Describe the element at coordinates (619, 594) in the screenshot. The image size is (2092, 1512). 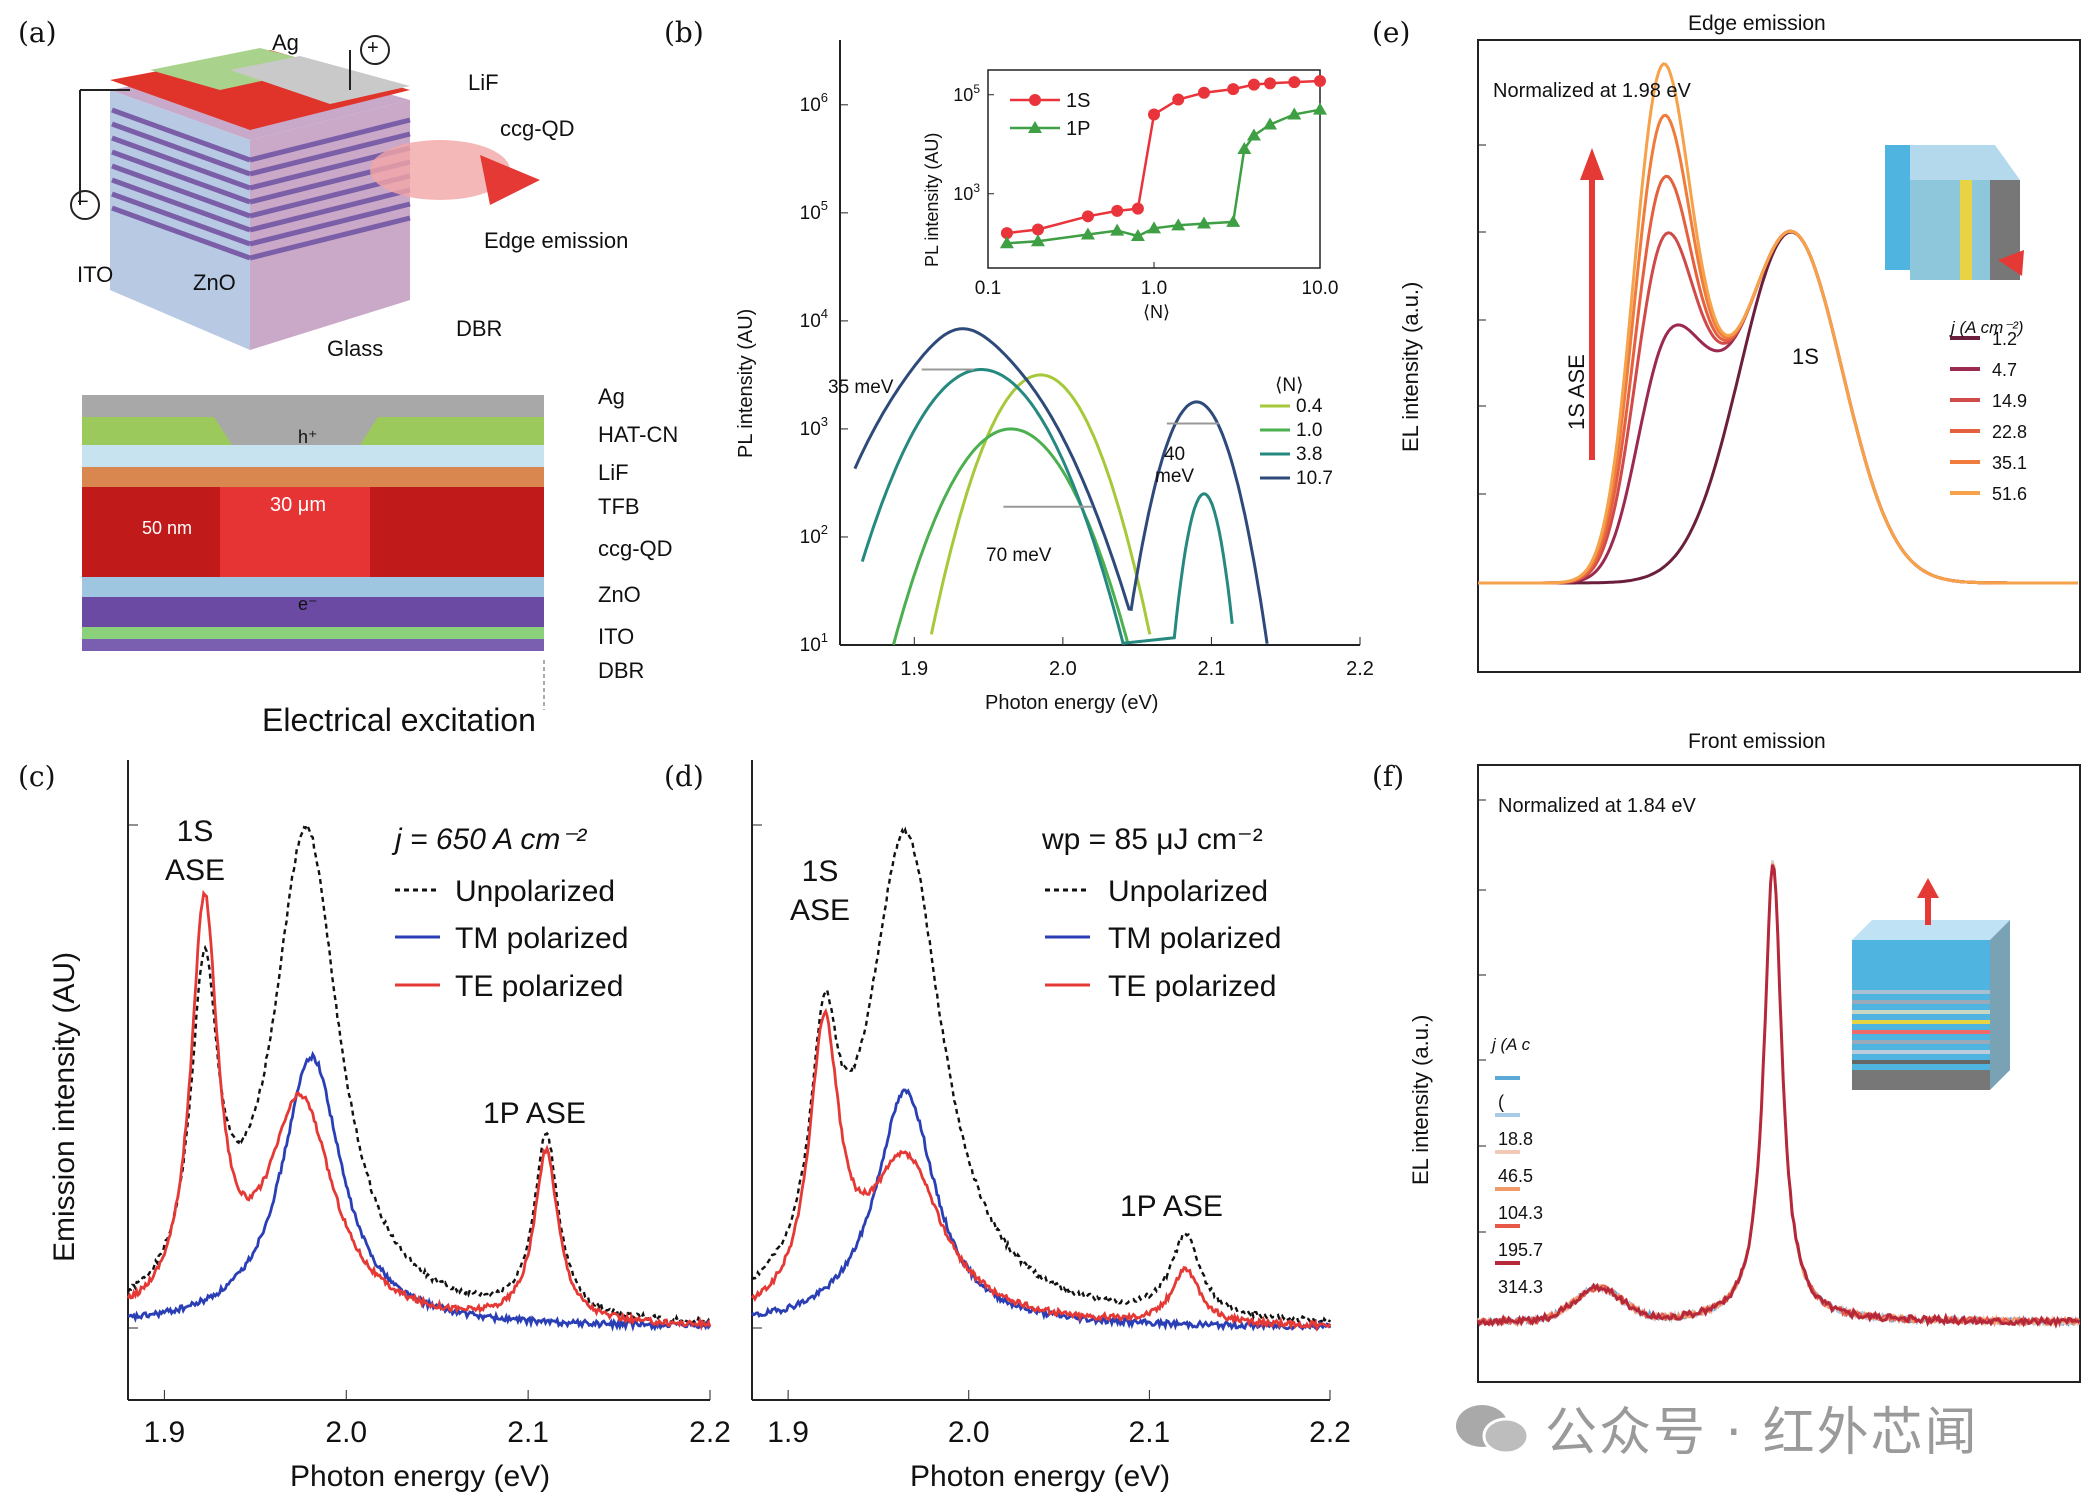
I see `layer-zno: ZnO` at that location.